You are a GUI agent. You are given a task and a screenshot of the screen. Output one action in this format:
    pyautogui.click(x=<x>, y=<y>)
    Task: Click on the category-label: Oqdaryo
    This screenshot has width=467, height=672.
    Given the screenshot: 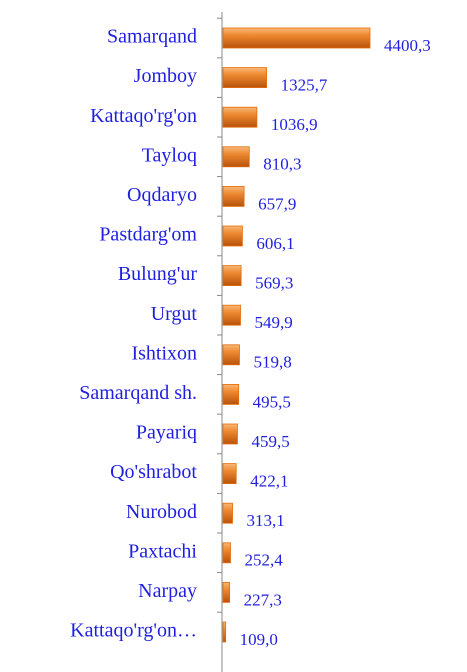 What is the action you would take?
    pyautogui.click(x=162, y=195)
    